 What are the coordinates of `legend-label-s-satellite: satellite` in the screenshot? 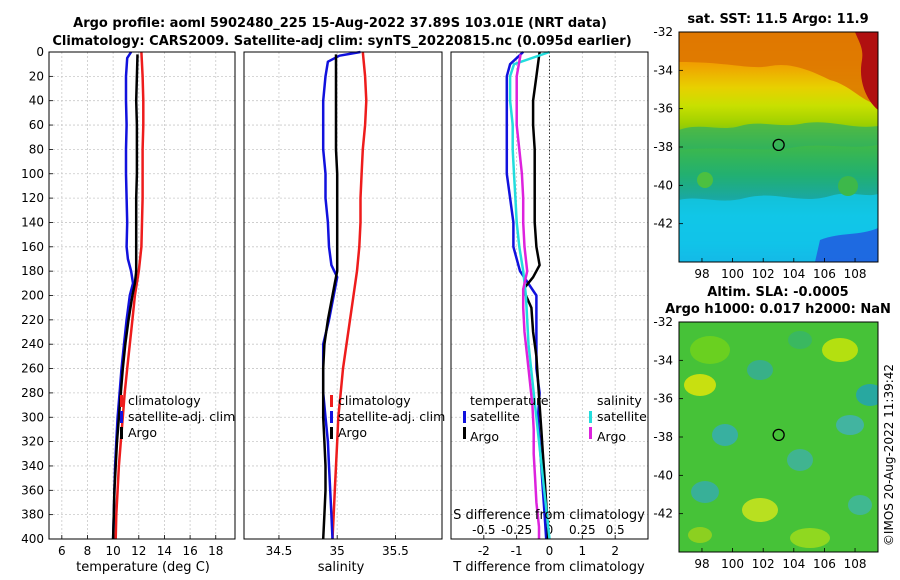 It's located at (622, 416).